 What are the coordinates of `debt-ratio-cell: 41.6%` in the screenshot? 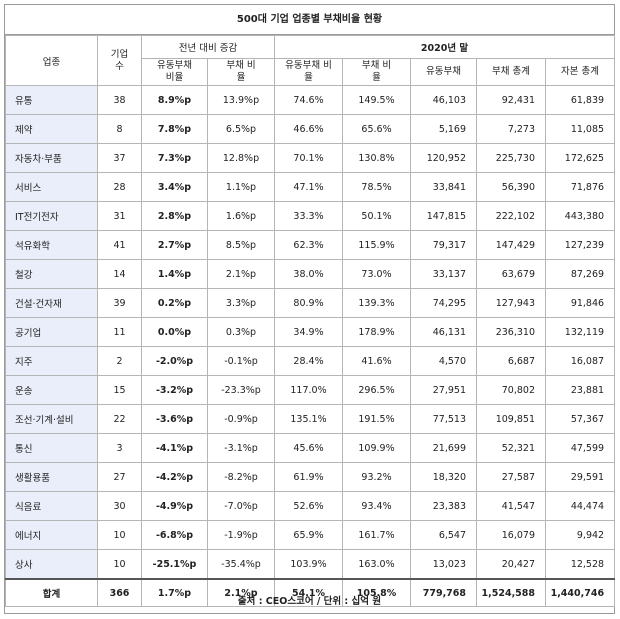 It's located at (377, 361).